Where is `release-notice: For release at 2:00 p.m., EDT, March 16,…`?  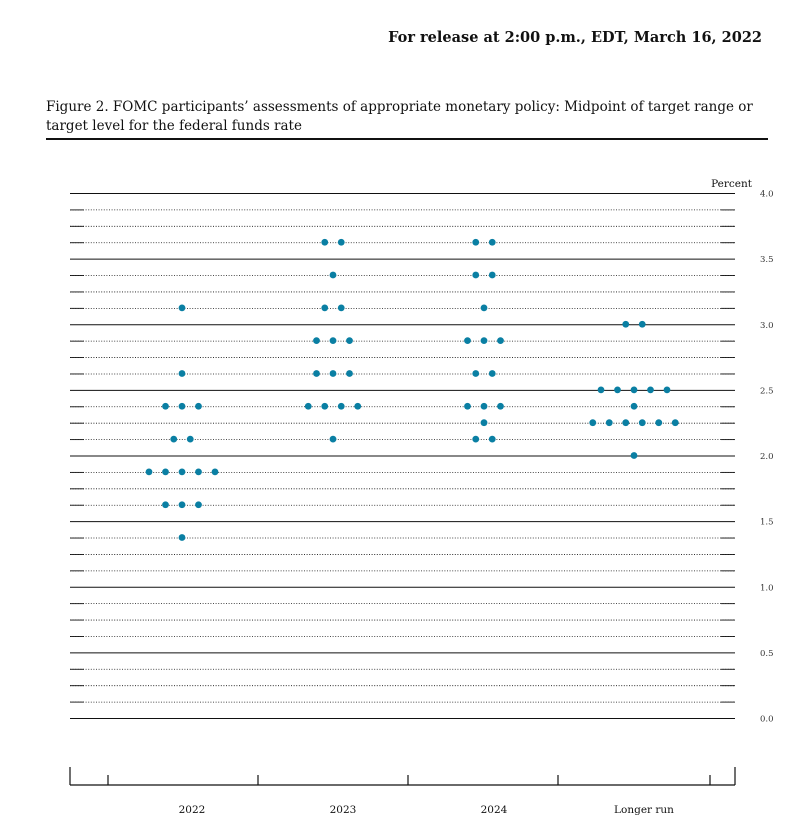 release-notice: For release at 2:00 p.m., EDT, March 16,… is located at coordinates (575, 37).